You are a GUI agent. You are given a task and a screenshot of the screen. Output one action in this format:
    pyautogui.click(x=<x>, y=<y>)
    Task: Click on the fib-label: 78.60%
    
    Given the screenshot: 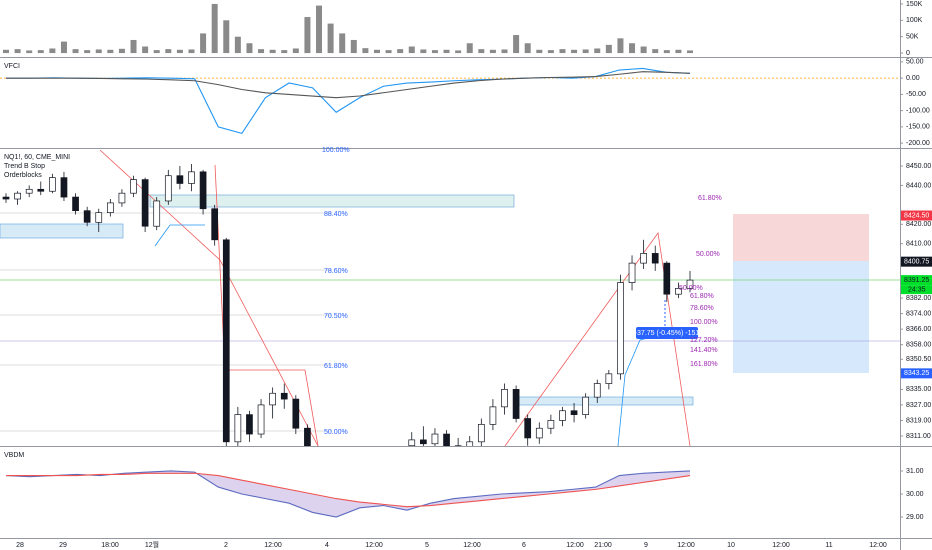 What is the action you would take?
    pyautogui.click(x=702, y=308)
    